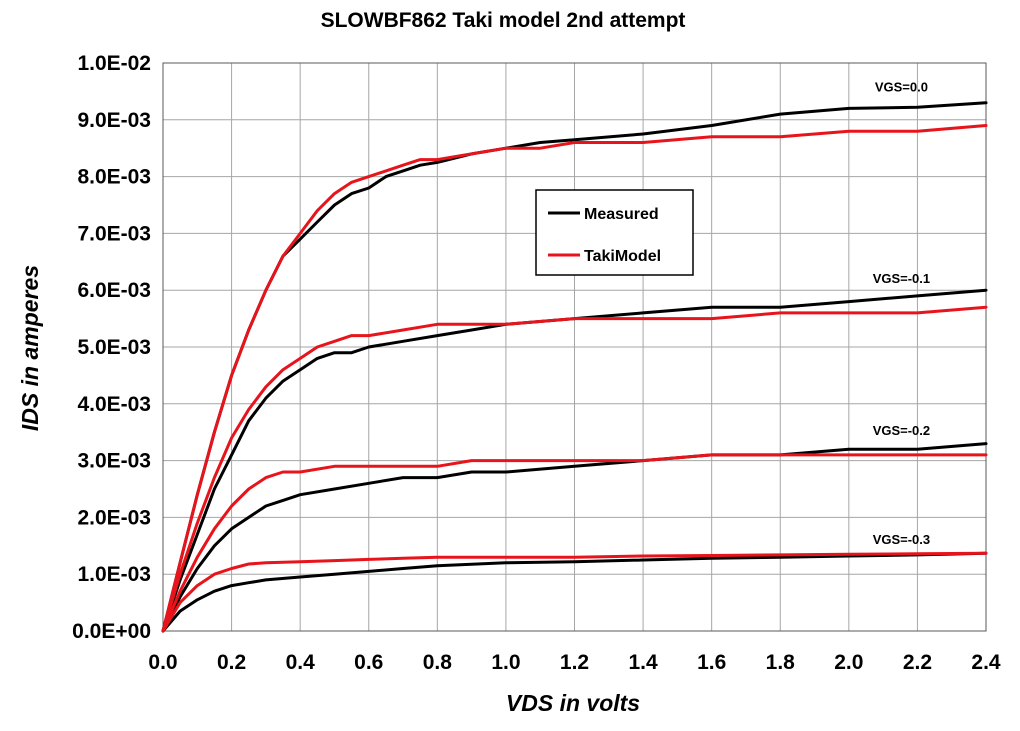 The width and height of the screenshot is (1020, 731). What do you see at coordinates (162, 662) in the screenshot?
I see `x-tick-label: 0.0` at bounding box center [162, 662].